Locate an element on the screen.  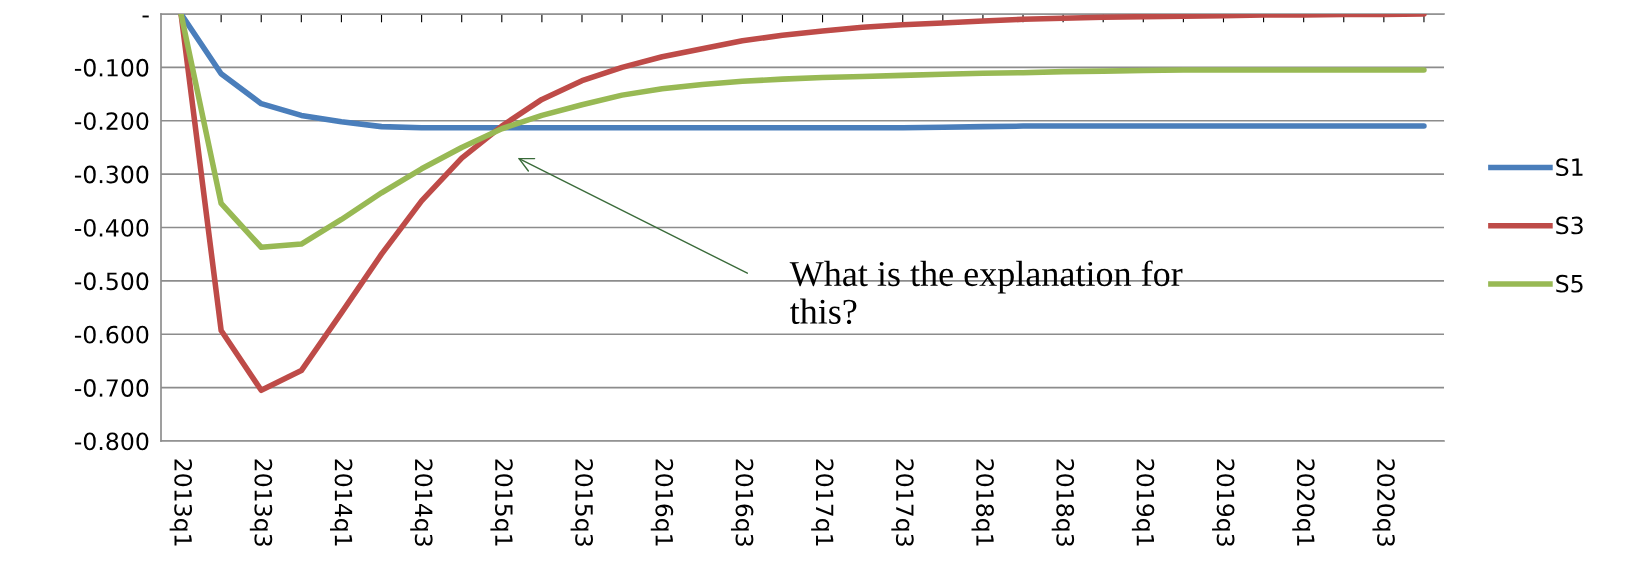
legend-label: S3 is located at coordinates (1569, 225).